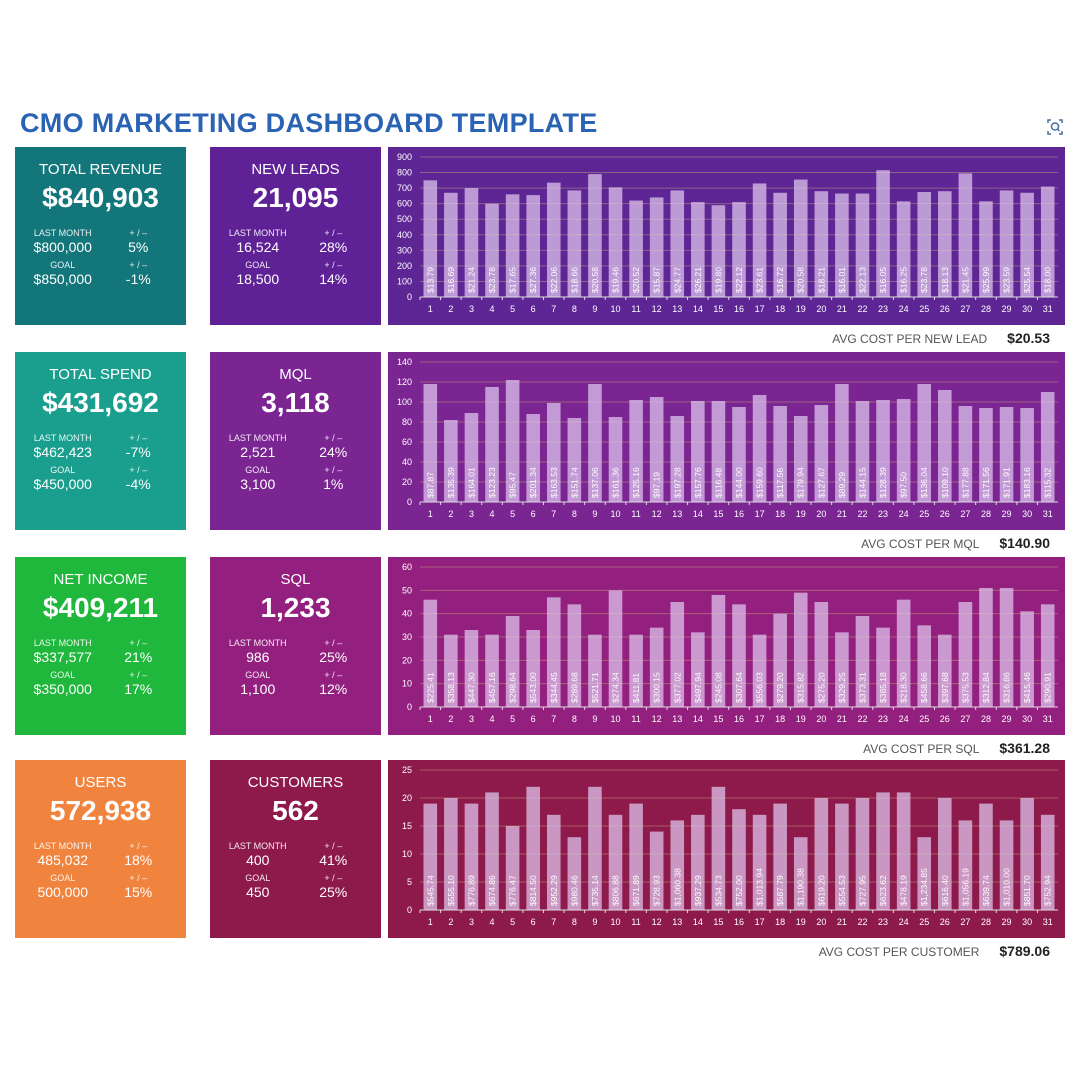 The image size is (1080, 1080). What do you see at coordinates (492, 890) in the screenshot?
I see `bar-data-label: $674.86` at bounding box center [492, 890].